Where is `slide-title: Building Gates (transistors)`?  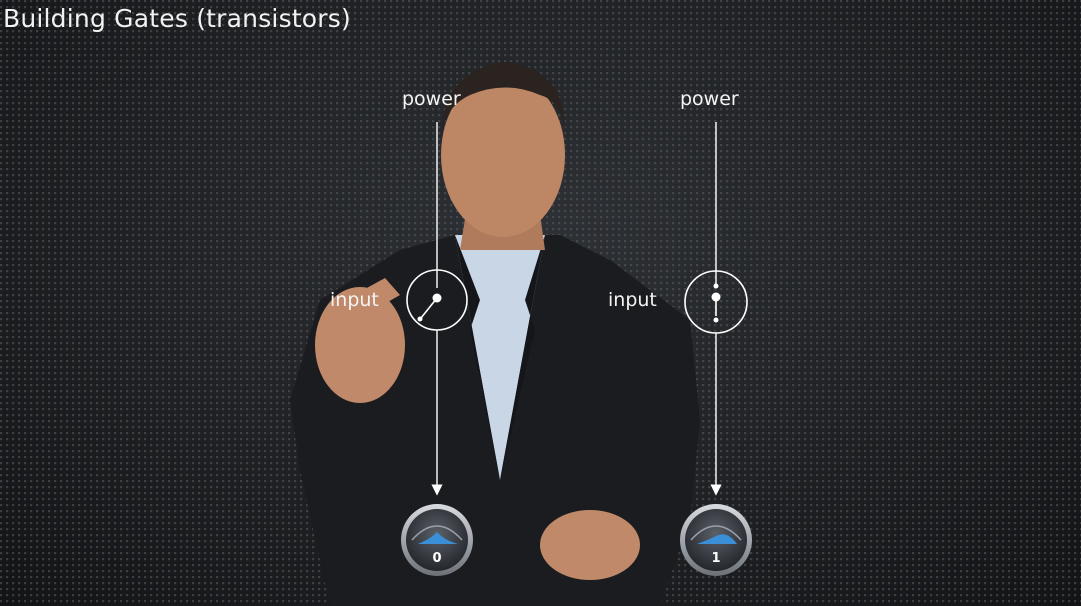
slide-title: Building Gates (transistors) is located at coordinates (177, 18).